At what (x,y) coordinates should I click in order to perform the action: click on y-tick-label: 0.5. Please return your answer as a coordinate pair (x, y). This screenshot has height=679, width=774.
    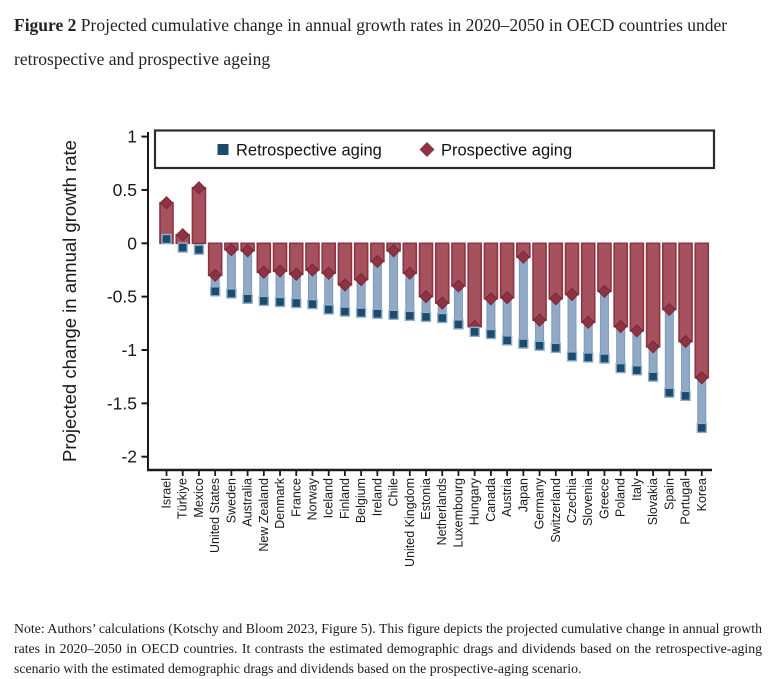
    Looking at the image, I should click on (125, 190).